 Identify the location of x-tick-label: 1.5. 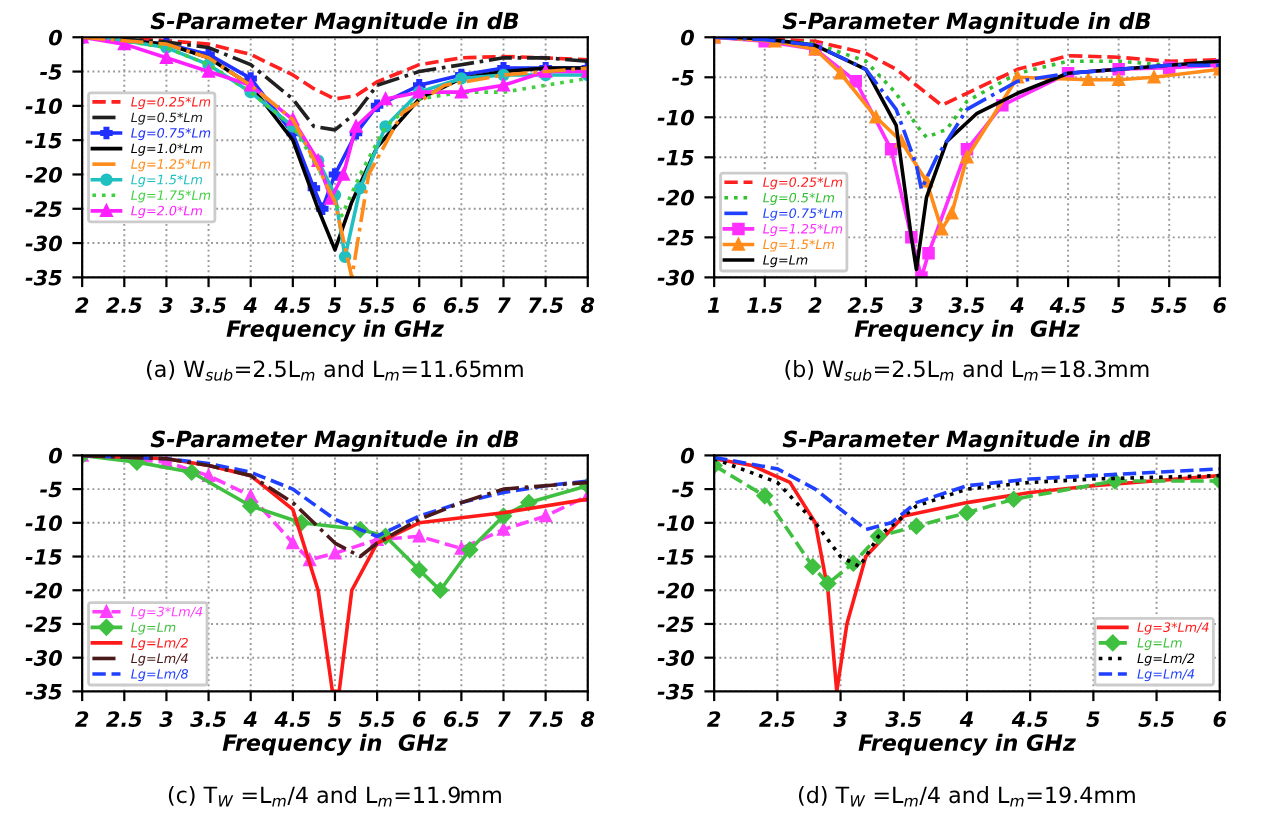
(765, 305).